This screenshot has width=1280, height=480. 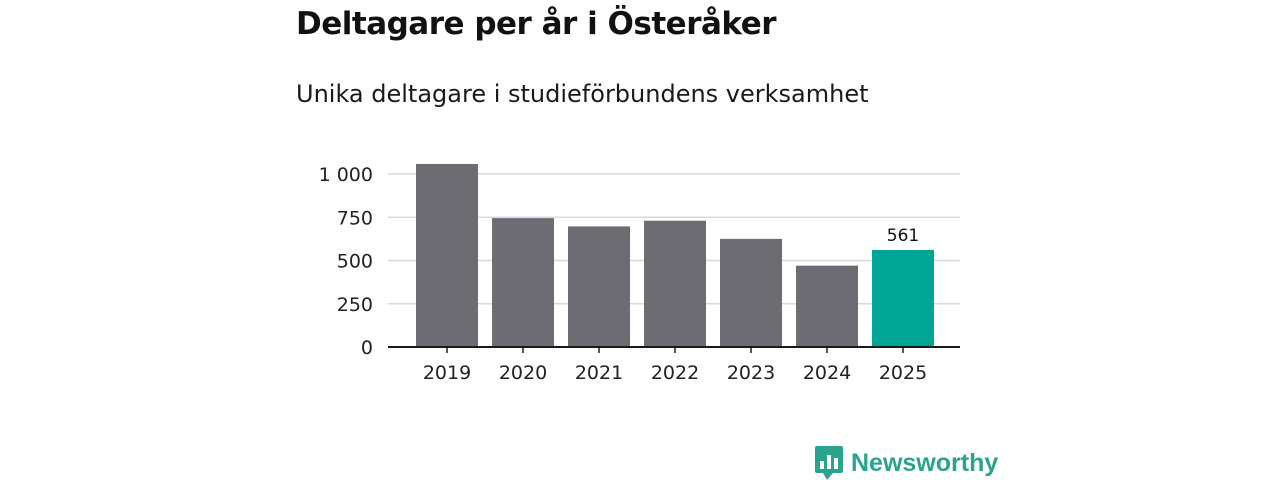 I want to click on brand-footer: Newsworthy, so click(x=906, y=463).